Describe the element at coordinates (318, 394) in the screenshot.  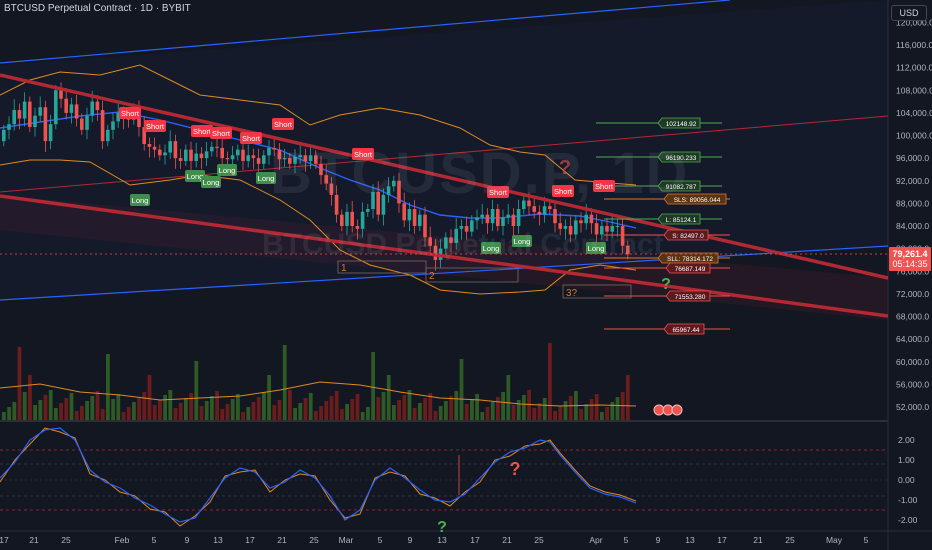
I see `volume-ma-line` at that location.